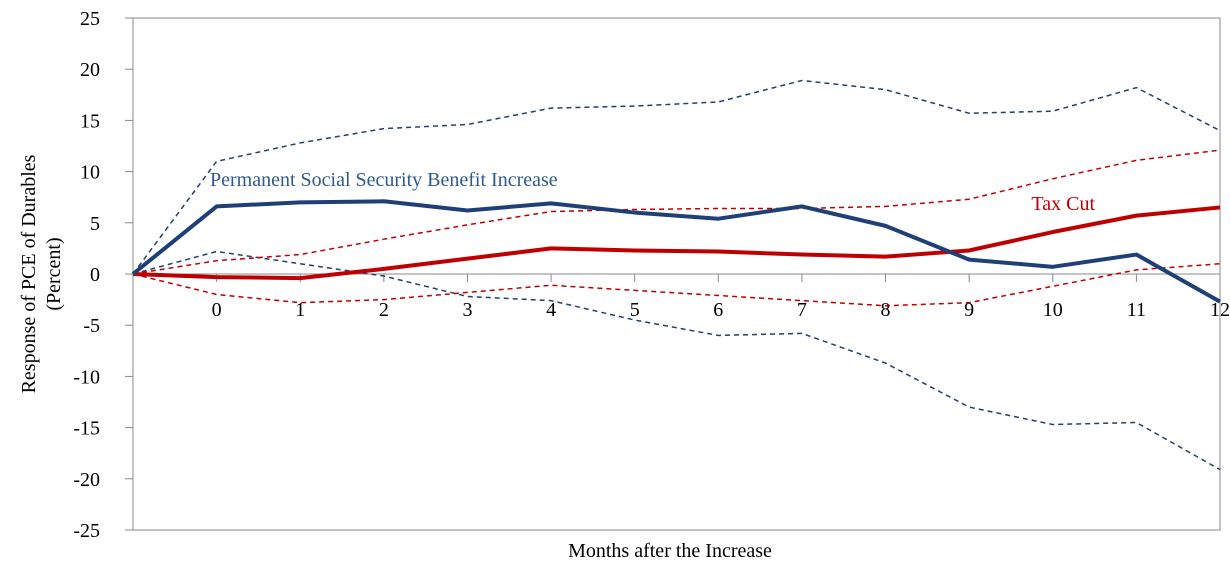  Describe the element at coordinates (91, 326) in the screenshot. I see `y-tick-label: -5` at that location.